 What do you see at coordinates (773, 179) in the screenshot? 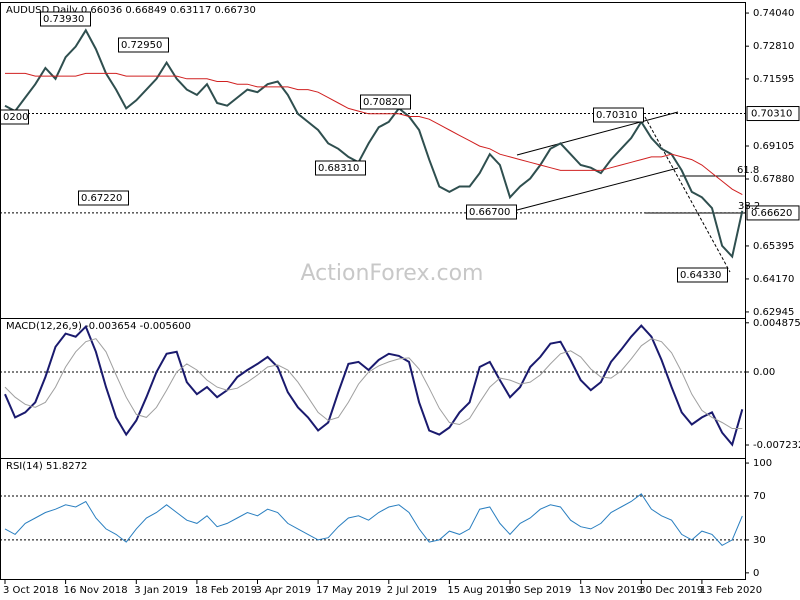
I see `y-tick-label: 0.67880` at bounding box center [773, 179].